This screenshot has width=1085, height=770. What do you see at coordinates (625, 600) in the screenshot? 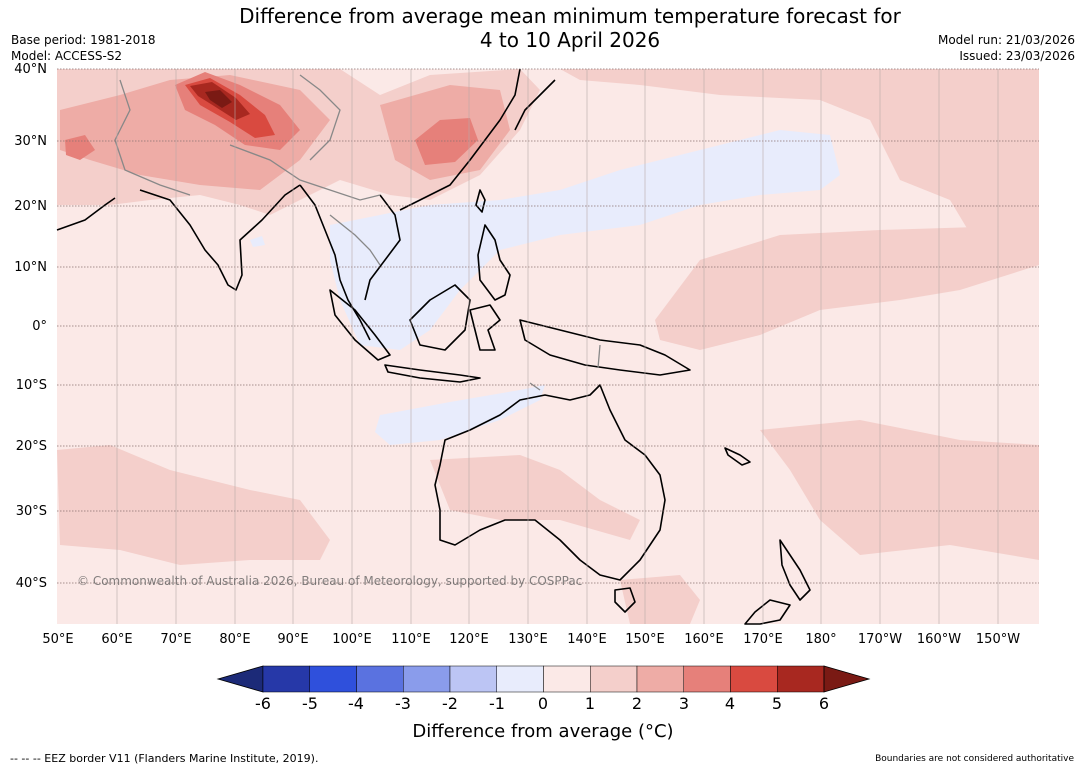
I see `coast-tasmania` at bounding box center [625, 600].